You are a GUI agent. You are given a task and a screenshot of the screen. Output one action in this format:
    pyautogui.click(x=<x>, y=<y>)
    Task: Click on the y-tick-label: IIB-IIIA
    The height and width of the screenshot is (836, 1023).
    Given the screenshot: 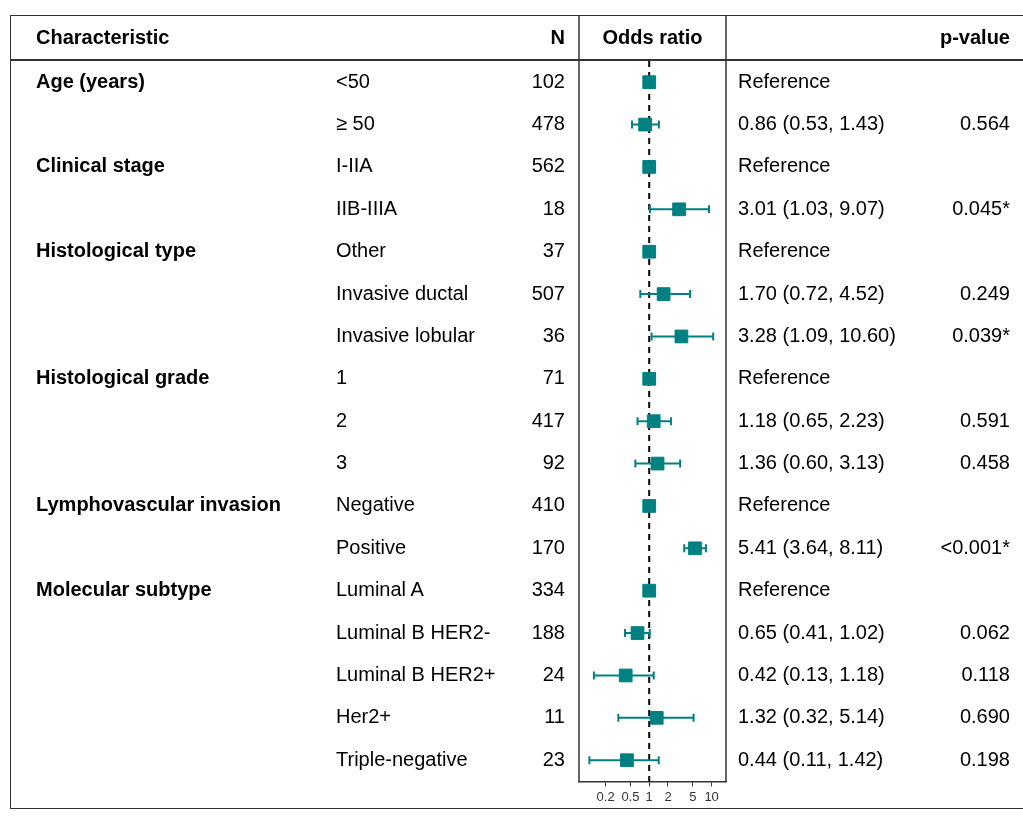 What is the action you would take?
    pyautogui.click(x=367, y=207)
    